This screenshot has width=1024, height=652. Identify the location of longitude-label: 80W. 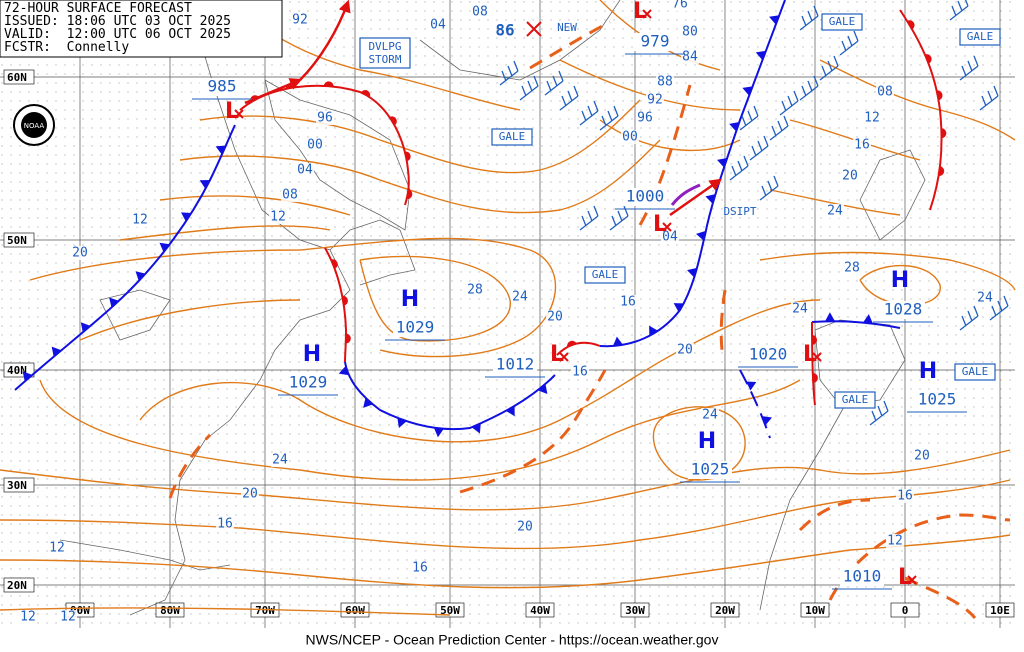
(170, 610).